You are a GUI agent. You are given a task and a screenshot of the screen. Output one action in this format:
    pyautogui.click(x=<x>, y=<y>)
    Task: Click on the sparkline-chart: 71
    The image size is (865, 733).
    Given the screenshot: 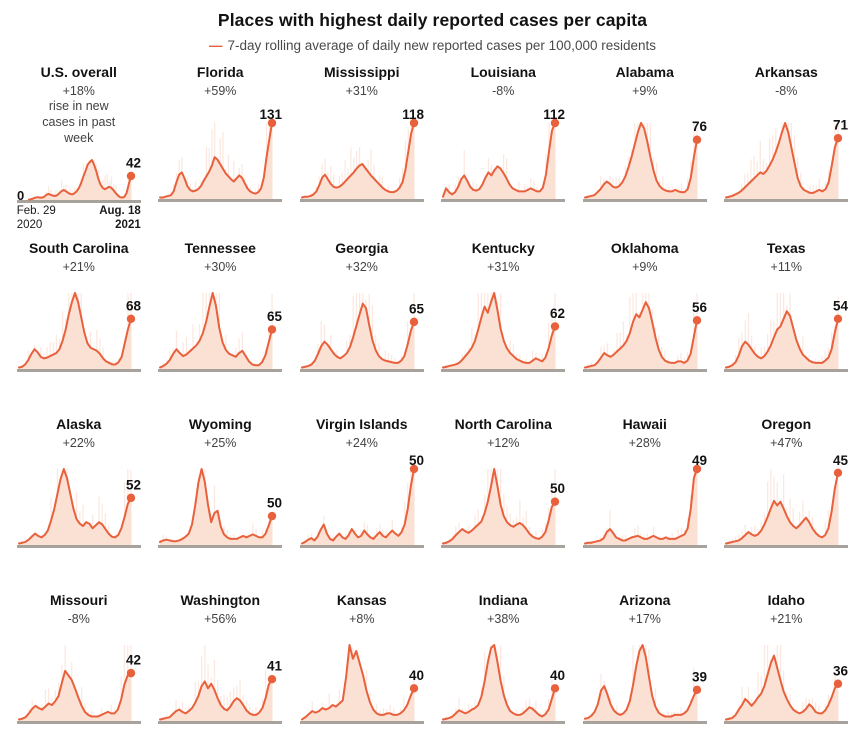 What is the action you would take?
    pyautogui.click(x=786, y=160)
    